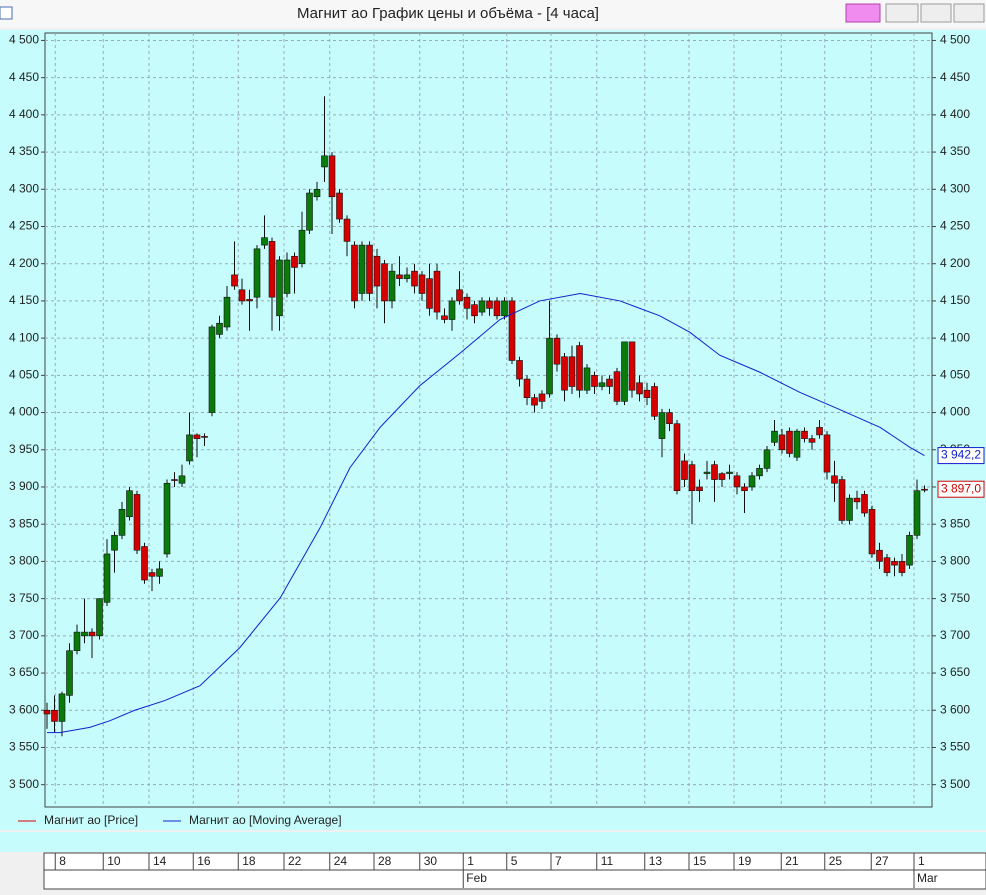  I want to click on y2-tick-label: 4 250, so click(955, 226).